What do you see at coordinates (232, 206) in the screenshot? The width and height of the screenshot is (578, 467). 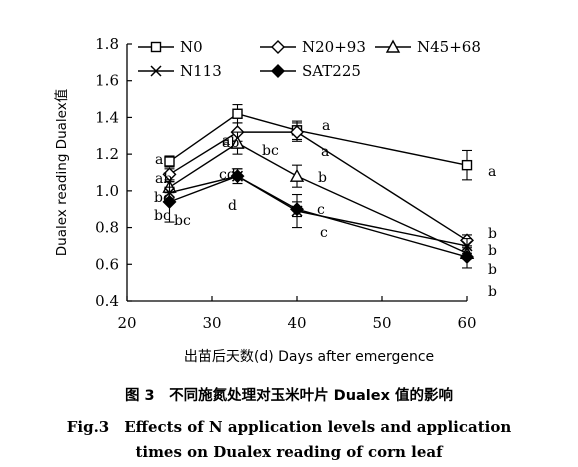 I see `significance-label: d` at bounding box center [232, 206].